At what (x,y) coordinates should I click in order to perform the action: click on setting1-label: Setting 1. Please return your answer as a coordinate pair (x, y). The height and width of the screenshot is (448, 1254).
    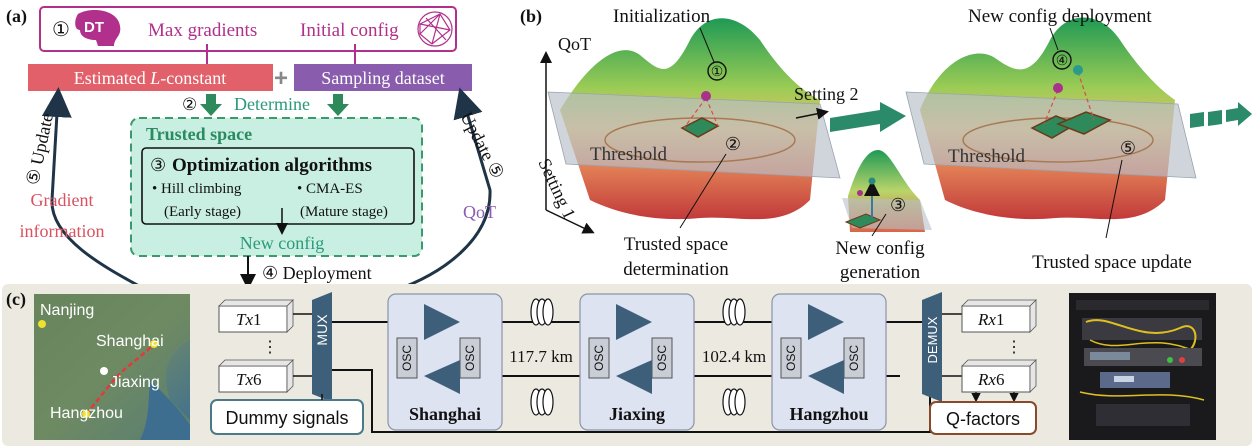
    Looking at the image, I should click on (556, 188).